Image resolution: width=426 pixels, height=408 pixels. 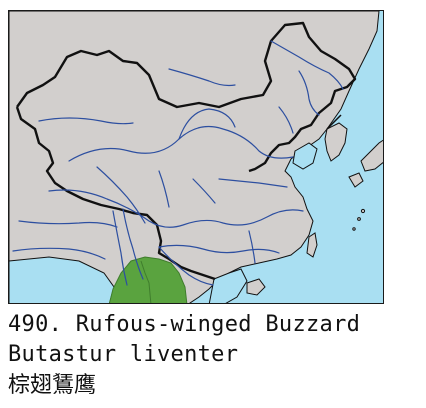 I want to click on river-mongolia, so click(x=202, y=77).